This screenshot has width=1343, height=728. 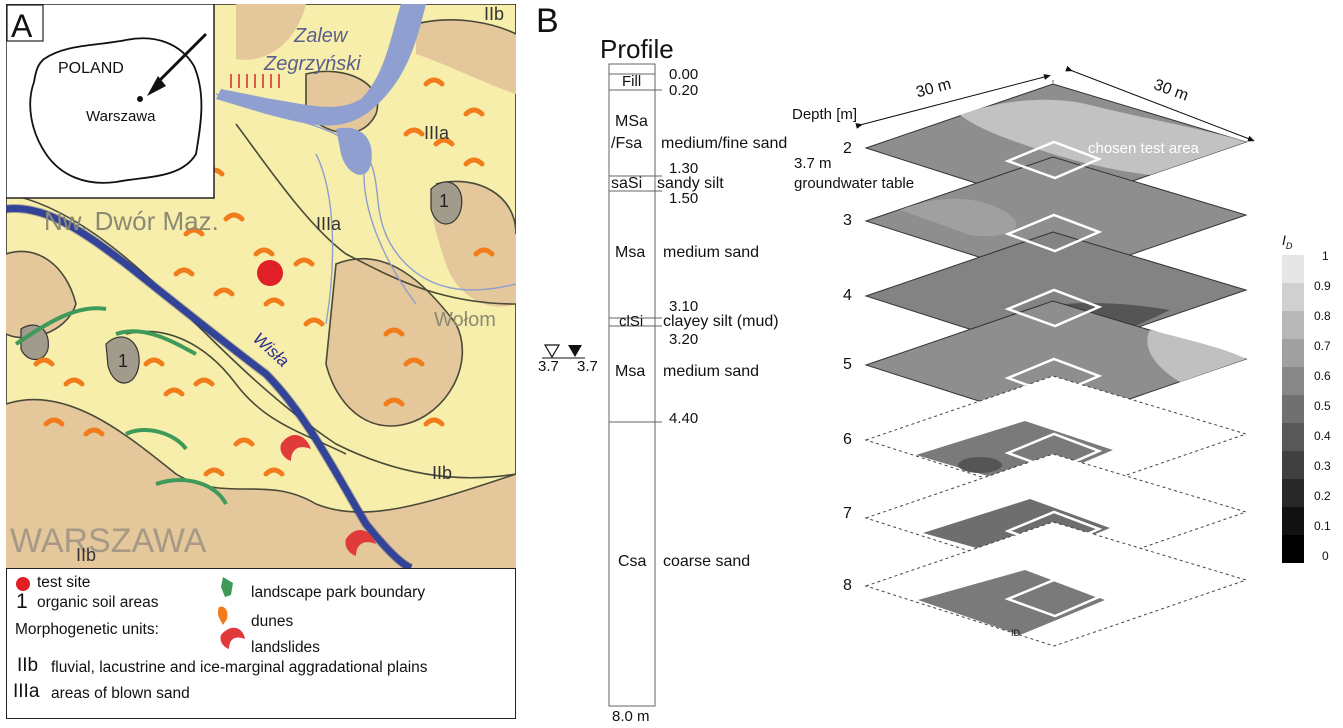 I want to click on colorbar-tick: 0, so click(x=1325, y=556).